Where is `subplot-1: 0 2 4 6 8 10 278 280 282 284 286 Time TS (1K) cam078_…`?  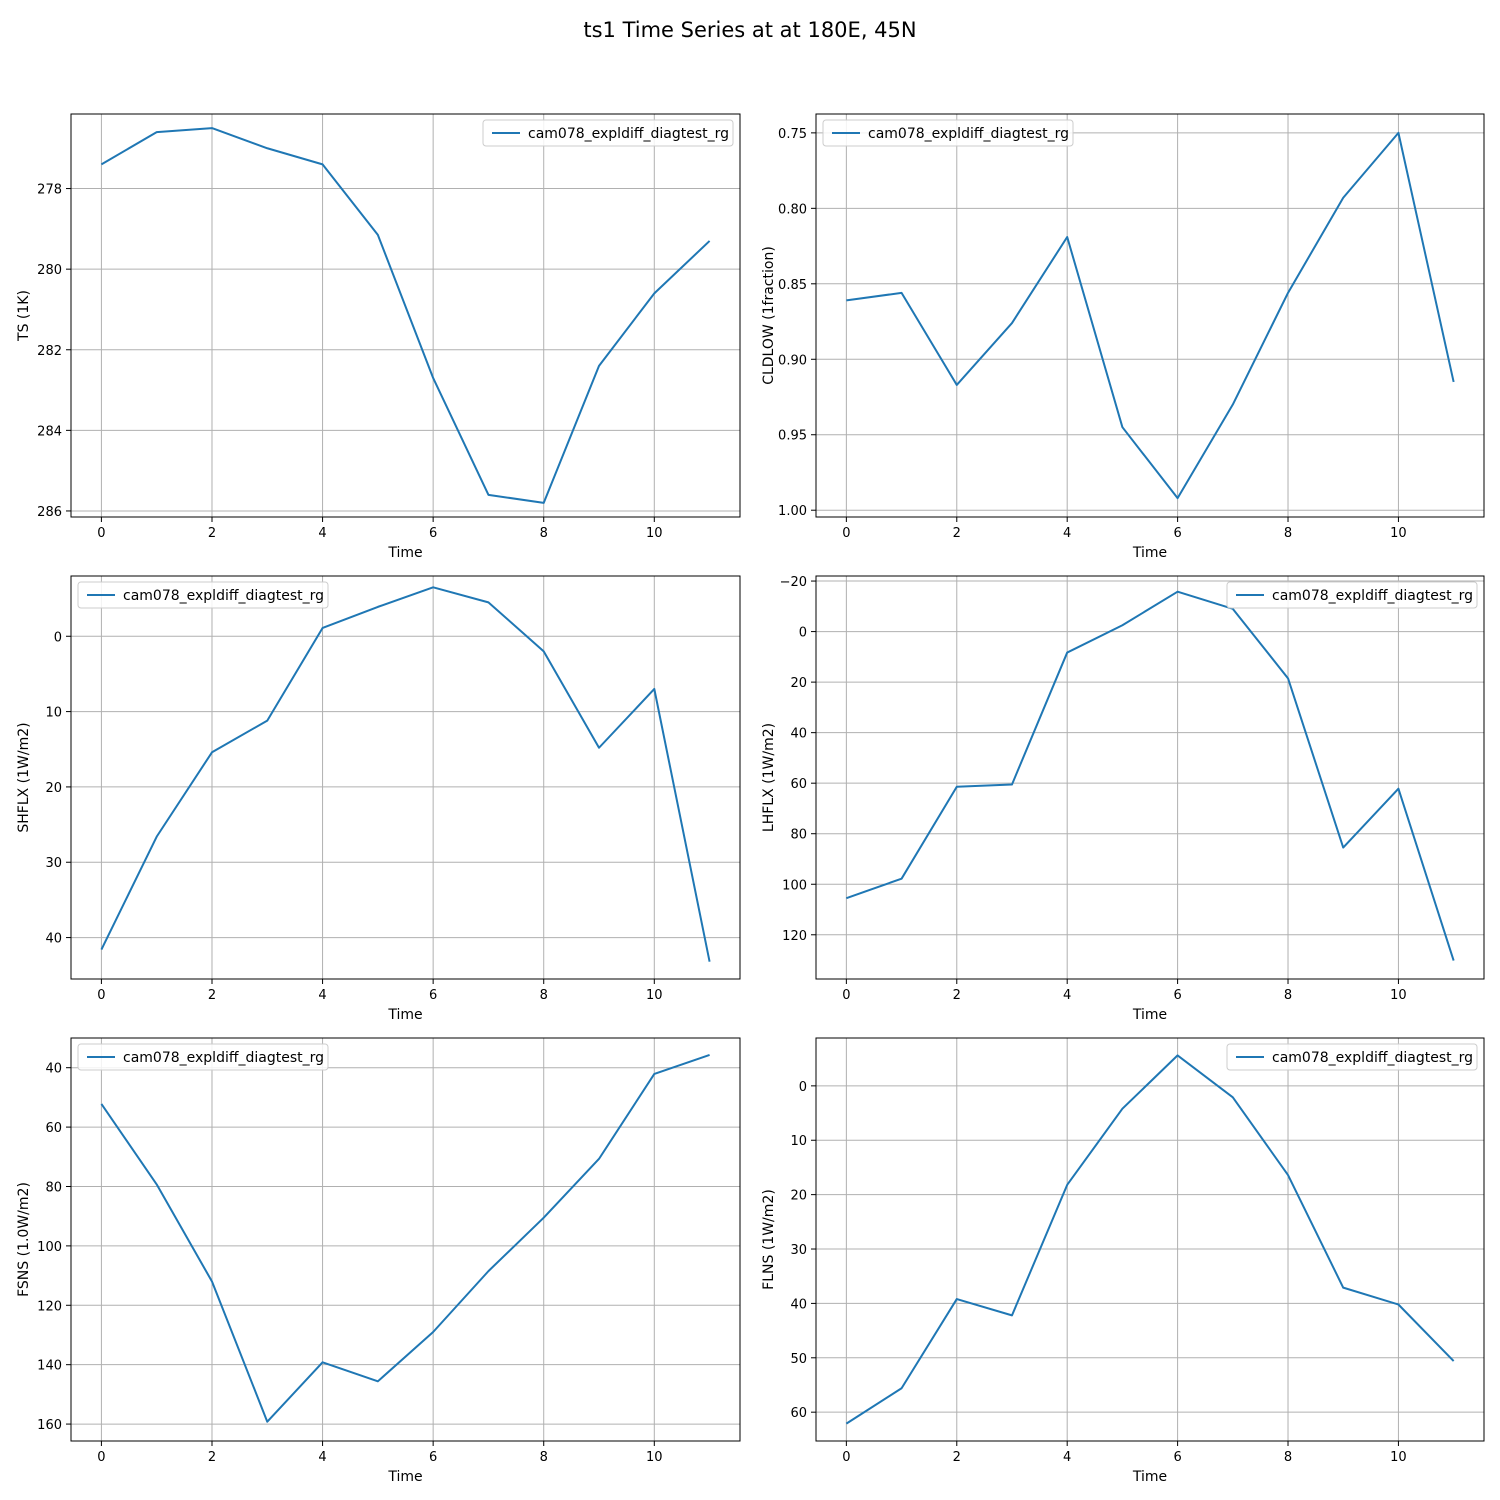 subplot-1: 0 2 4 6 8 10 278 280 282 284 286 Time TS (1K) cam078_… is located at coordinates (378, 337).